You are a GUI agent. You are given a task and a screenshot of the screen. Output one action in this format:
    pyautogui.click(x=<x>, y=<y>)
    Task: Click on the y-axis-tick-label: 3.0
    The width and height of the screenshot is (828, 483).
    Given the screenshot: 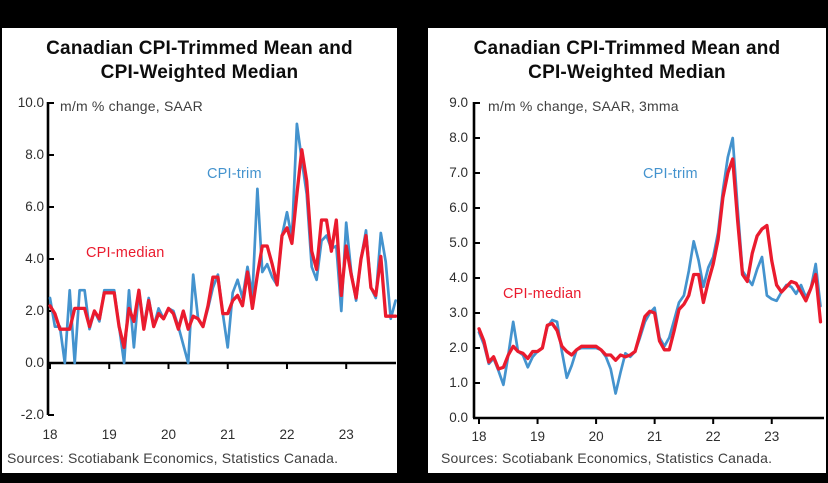 What is the action you would take?
    pyautogui.click(x=458, y=312)
    